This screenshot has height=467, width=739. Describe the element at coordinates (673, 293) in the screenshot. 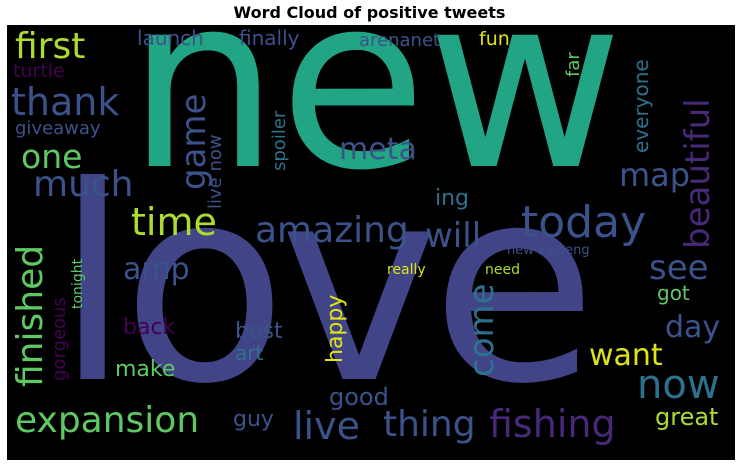

I see `word-got: got` at that location.